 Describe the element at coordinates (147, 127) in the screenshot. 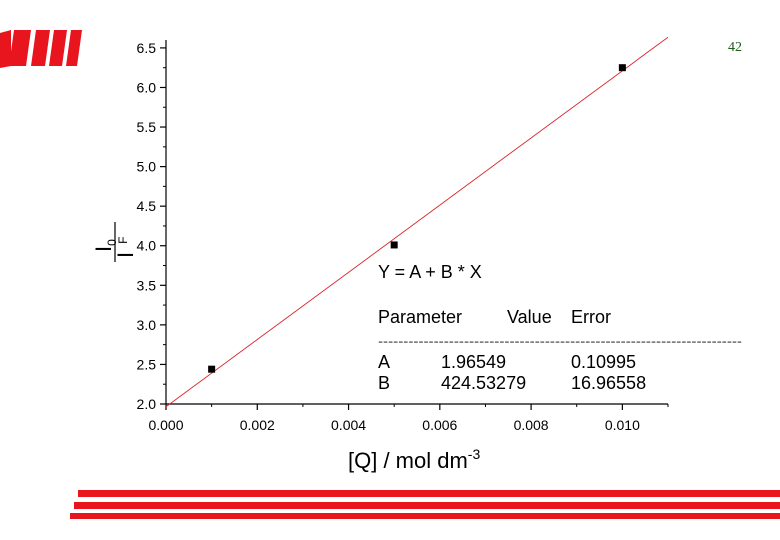

I see `y-tick-label: 5.5` at that location.